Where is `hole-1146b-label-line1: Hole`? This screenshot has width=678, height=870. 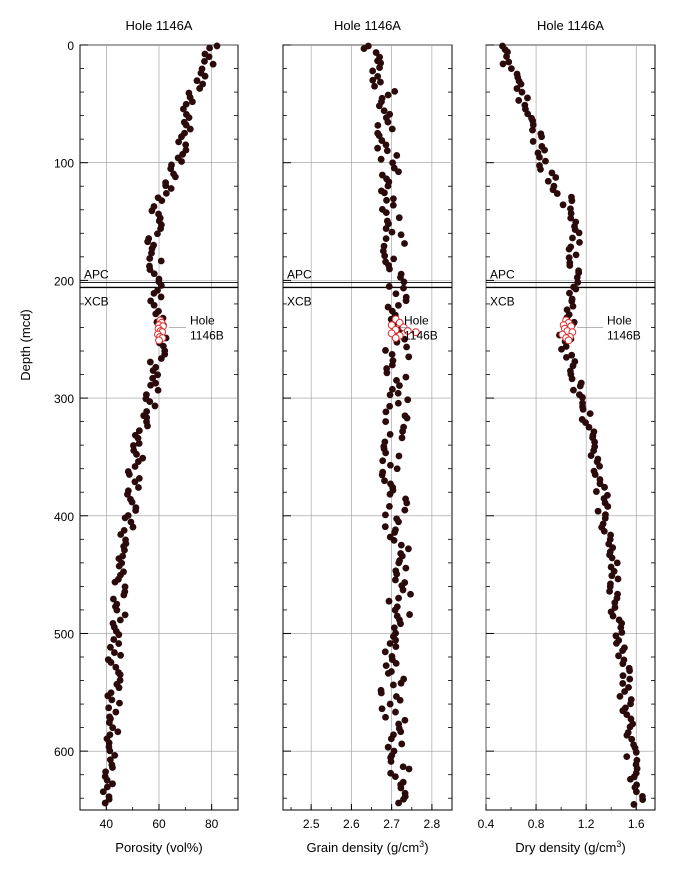
hole-1146b-label-line1: Hole is located at coordinates (619, 320).